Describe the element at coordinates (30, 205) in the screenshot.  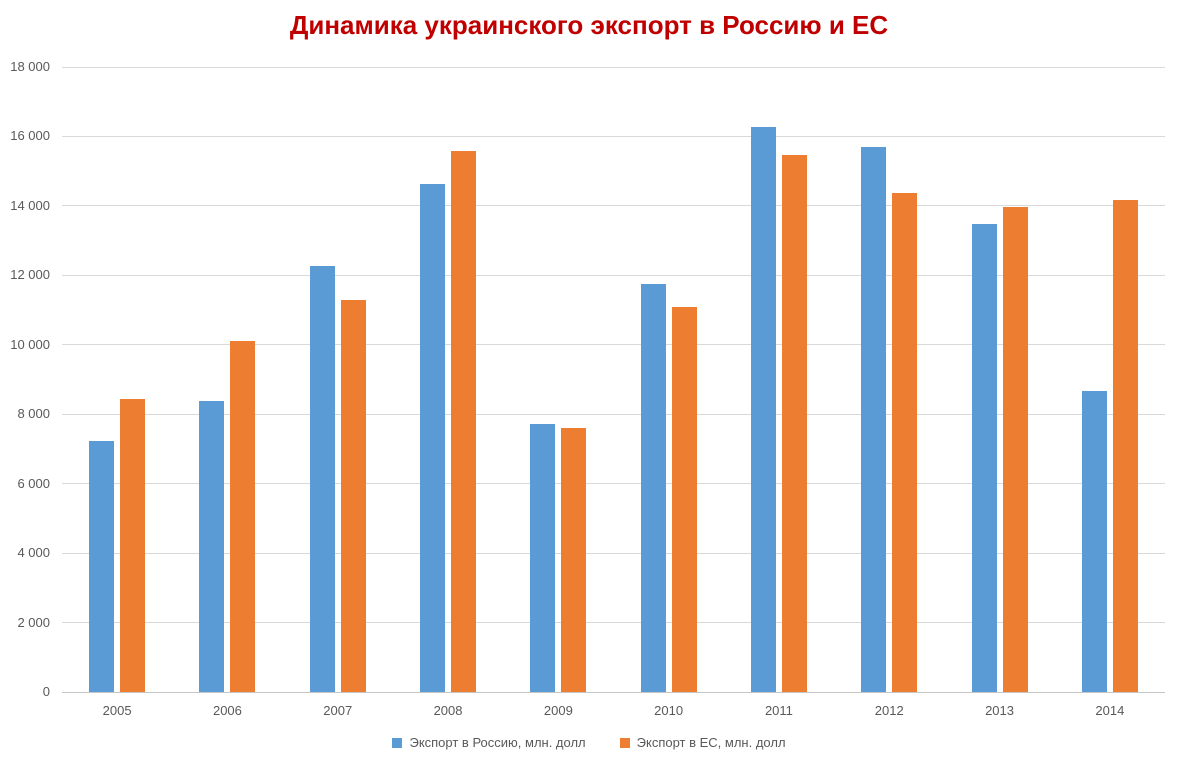
I see `y-axis-tick-label: 14 000` at that location.